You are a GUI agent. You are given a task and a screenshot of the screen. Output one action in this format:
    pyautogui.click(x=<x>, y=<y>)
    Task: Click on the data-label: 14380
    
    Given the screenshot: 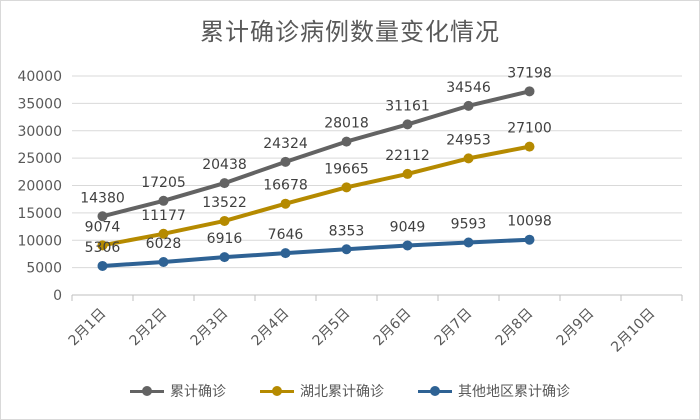 What is the action you would take?
    pyautogui.click(x=102, y=198)
    